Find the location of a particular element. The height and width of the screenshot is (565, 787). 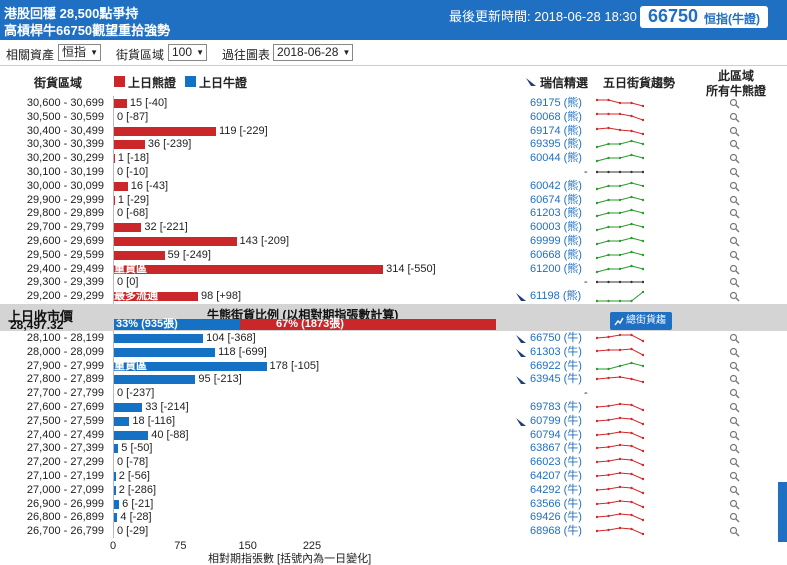

col-area-2: 所有牛熊證 is located at coordinates (736, 91).